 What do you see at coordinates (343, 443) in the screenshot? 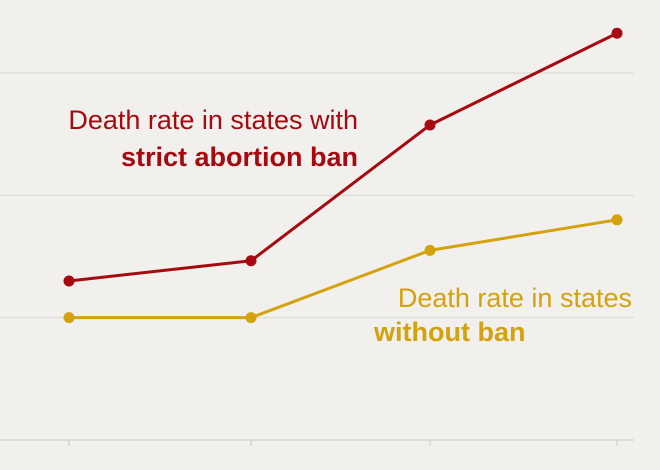
I see `x-ticks` at bounding box center [343, 443].